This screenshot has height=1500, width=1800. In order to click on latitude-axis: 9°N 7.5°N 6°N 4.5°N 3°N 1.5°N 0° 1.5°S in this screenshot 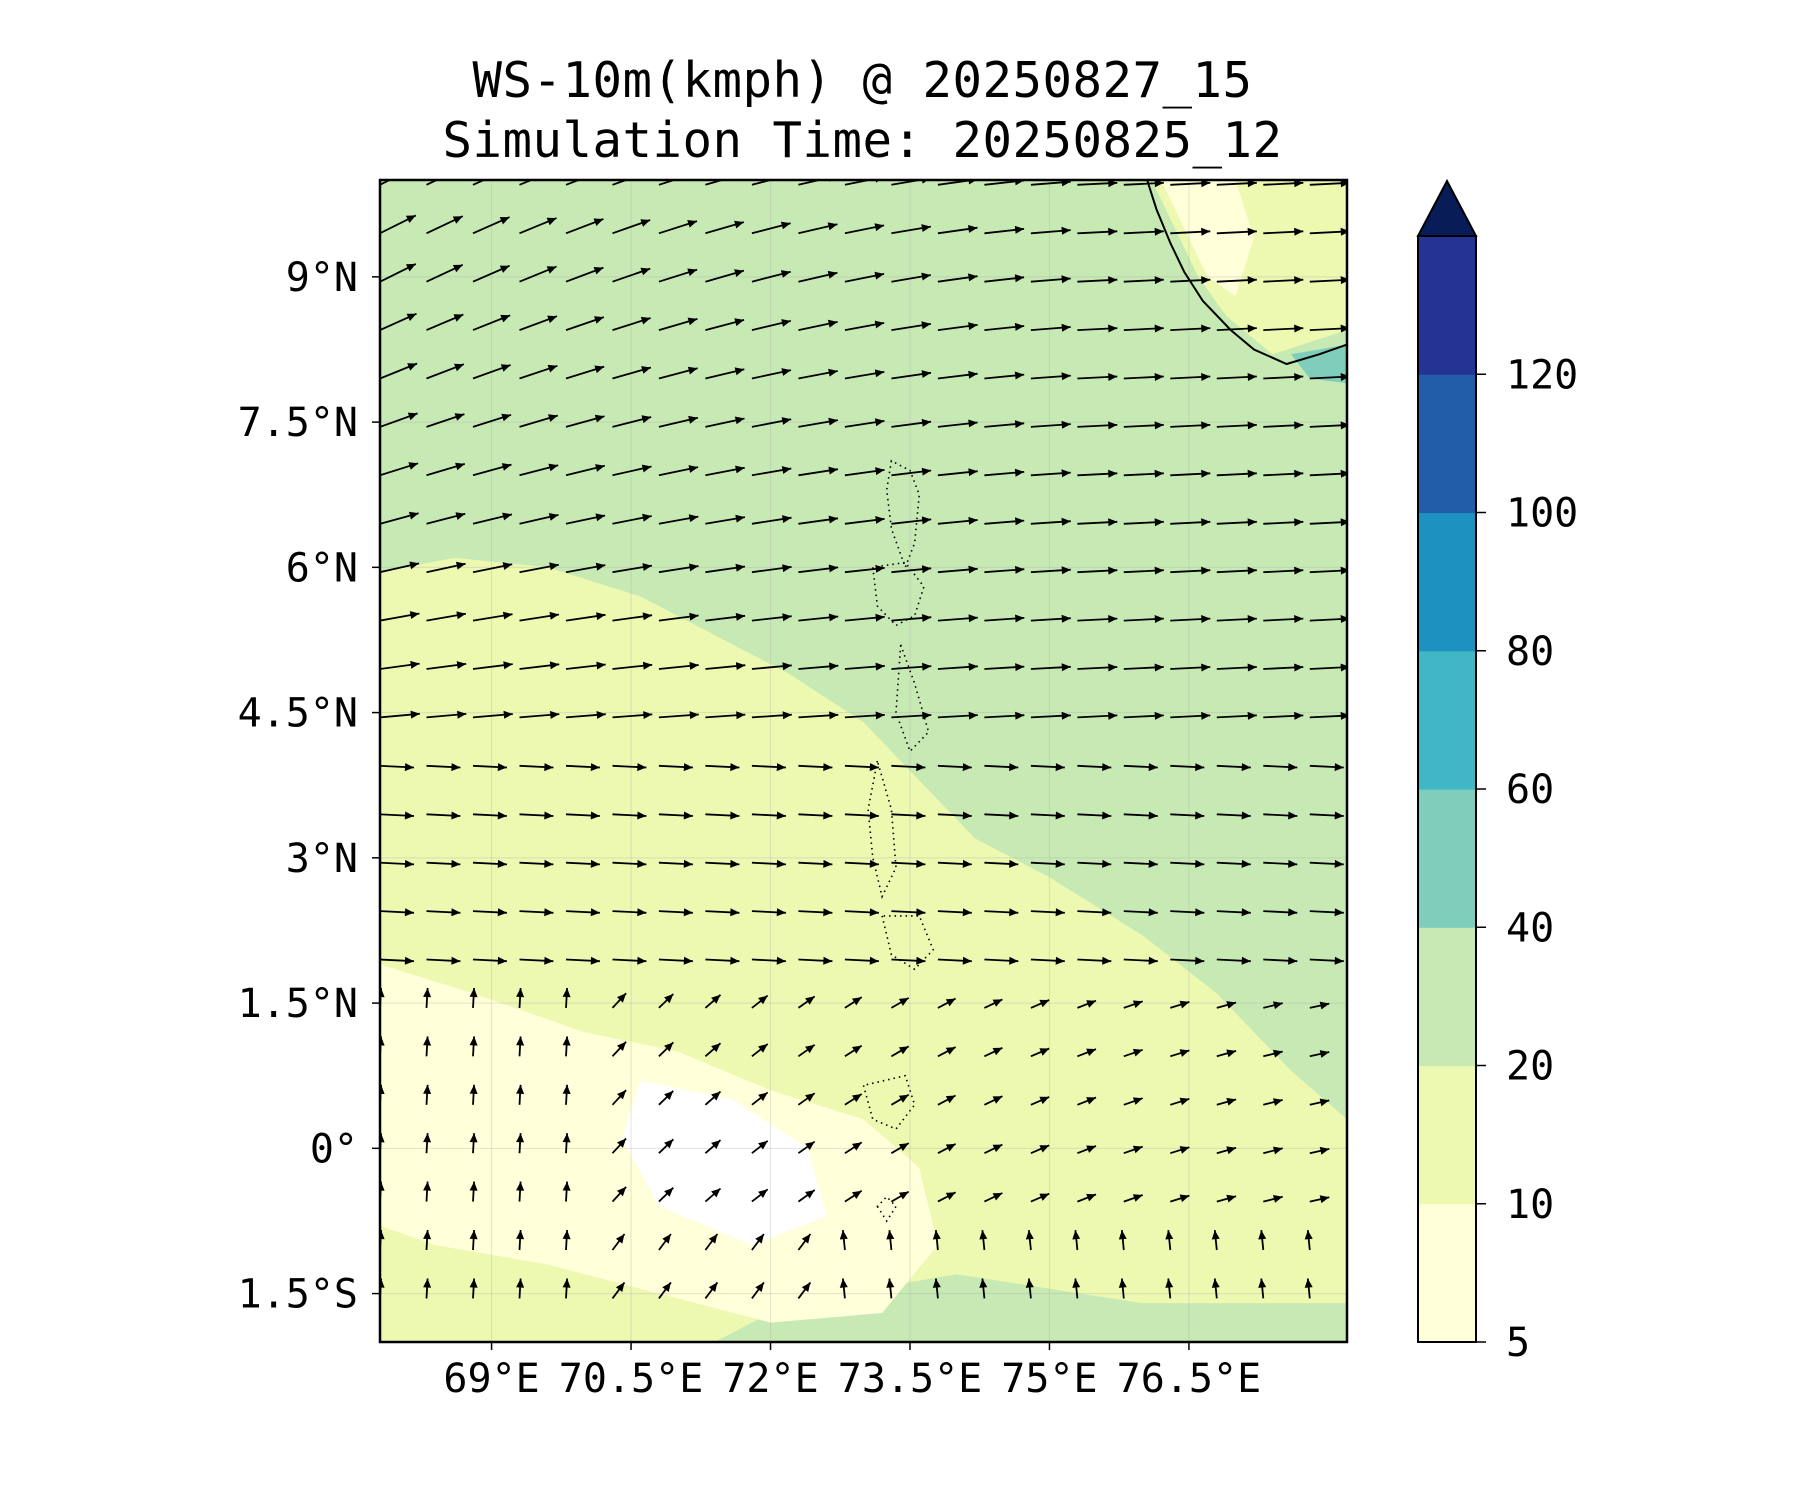, I will do `click(309, 786)`.